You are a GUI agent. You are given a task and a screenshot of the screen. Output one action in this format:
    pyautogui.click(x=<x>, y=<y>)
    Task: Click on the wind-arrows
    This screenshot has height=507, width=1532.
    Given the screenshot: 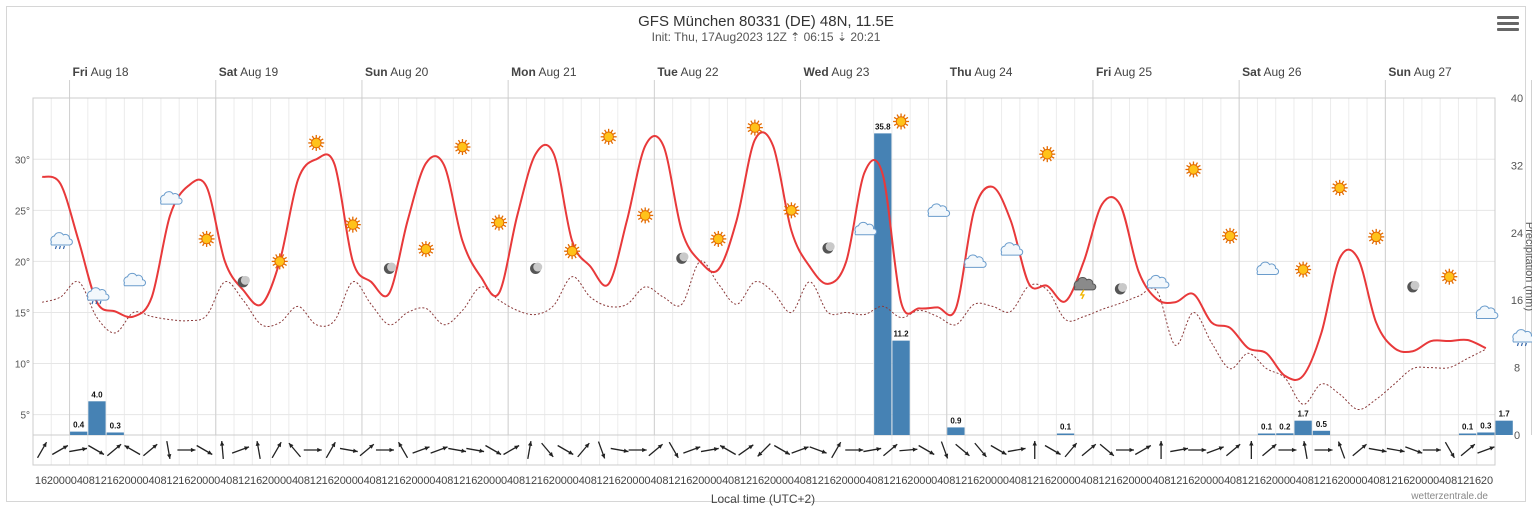 What is the action you would take?
    pyautogui.click(x=765, y=450)
    